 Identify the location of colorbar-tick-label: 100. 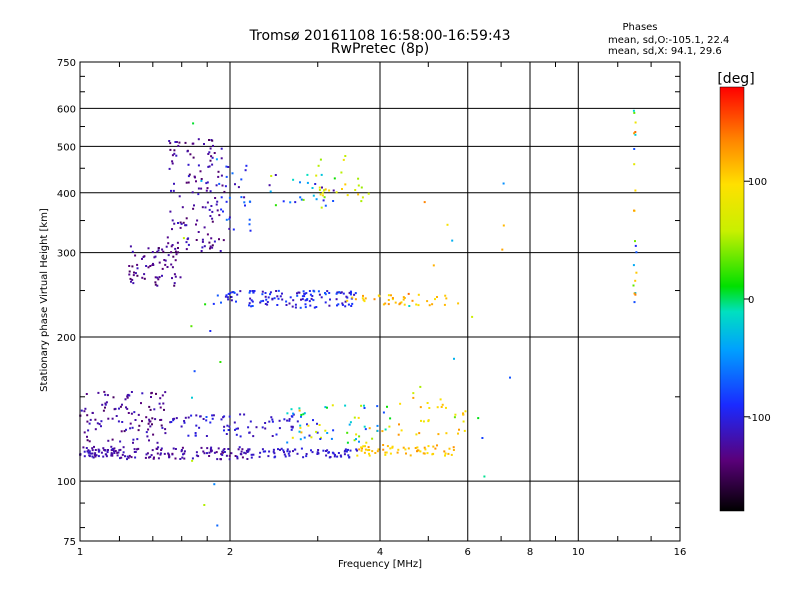
(757, 182).